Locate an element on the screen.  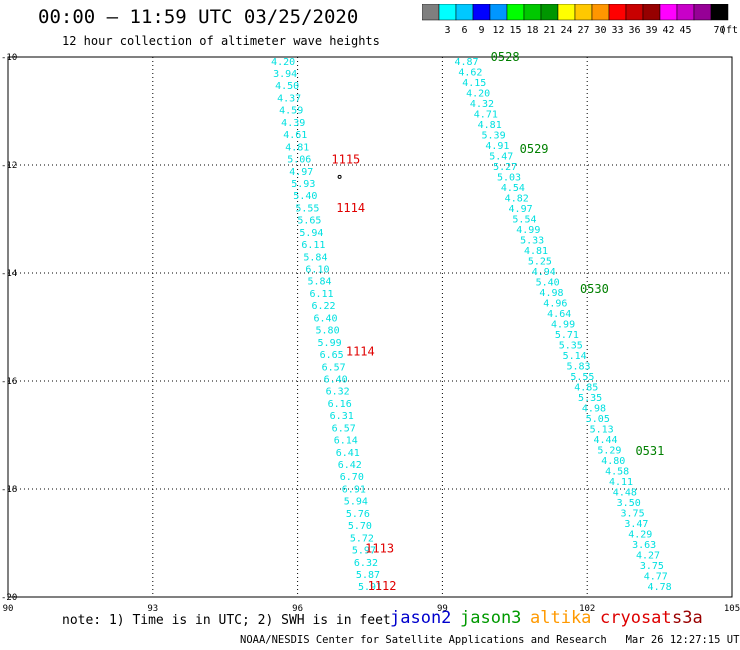
legend-jason3: jason3 is located at coordinates (491, 618).